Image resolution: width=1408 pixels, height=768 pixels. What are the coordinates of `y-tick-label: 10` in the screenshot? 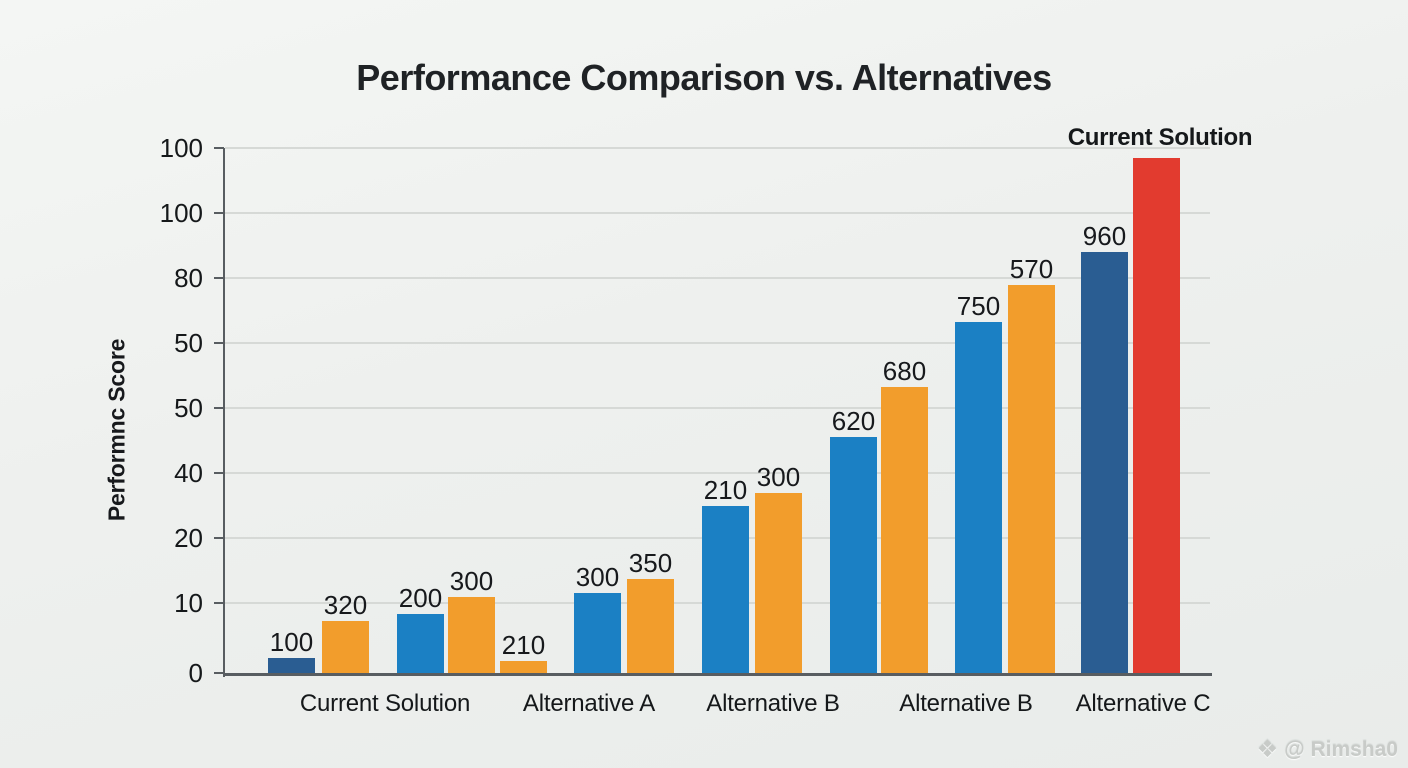 It's located at (188, 603).